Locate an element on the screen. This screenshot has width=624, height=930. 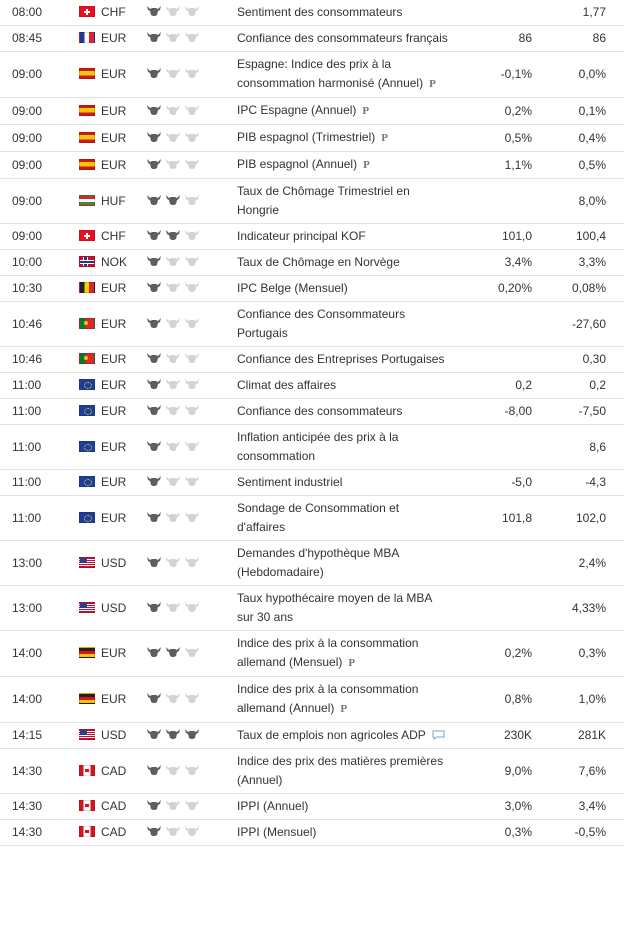
previous-value: -7,50 is located at coordinates (592, 411).